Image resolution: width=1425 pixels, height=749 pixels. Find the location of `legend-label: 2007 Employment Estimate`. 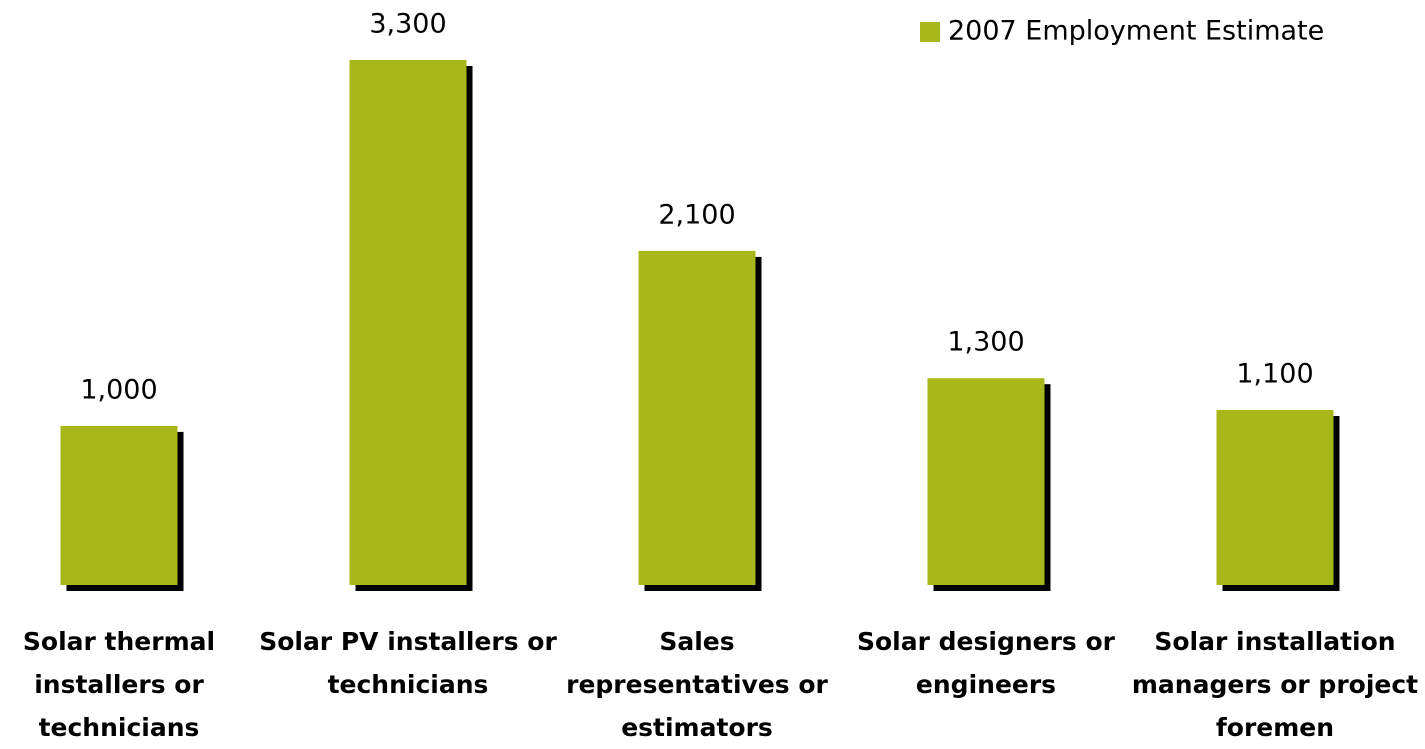

legend-label: 2007 Employment Estimate is located at coordinates (1136, 31).